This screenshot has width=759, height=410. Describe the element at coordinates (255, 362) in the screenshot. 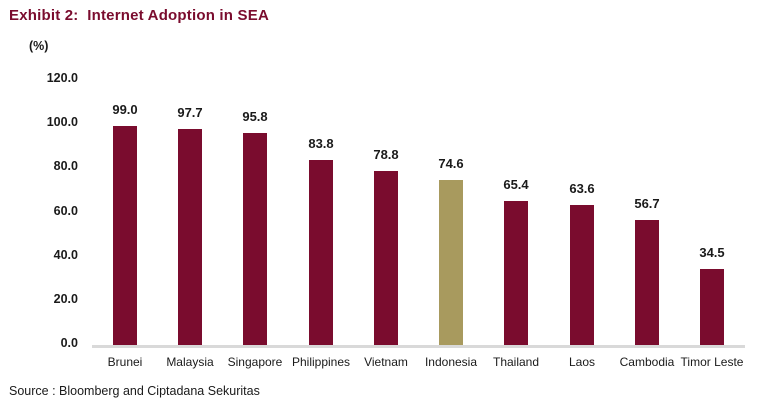

I see `x-category-label: Singapore` at that location.